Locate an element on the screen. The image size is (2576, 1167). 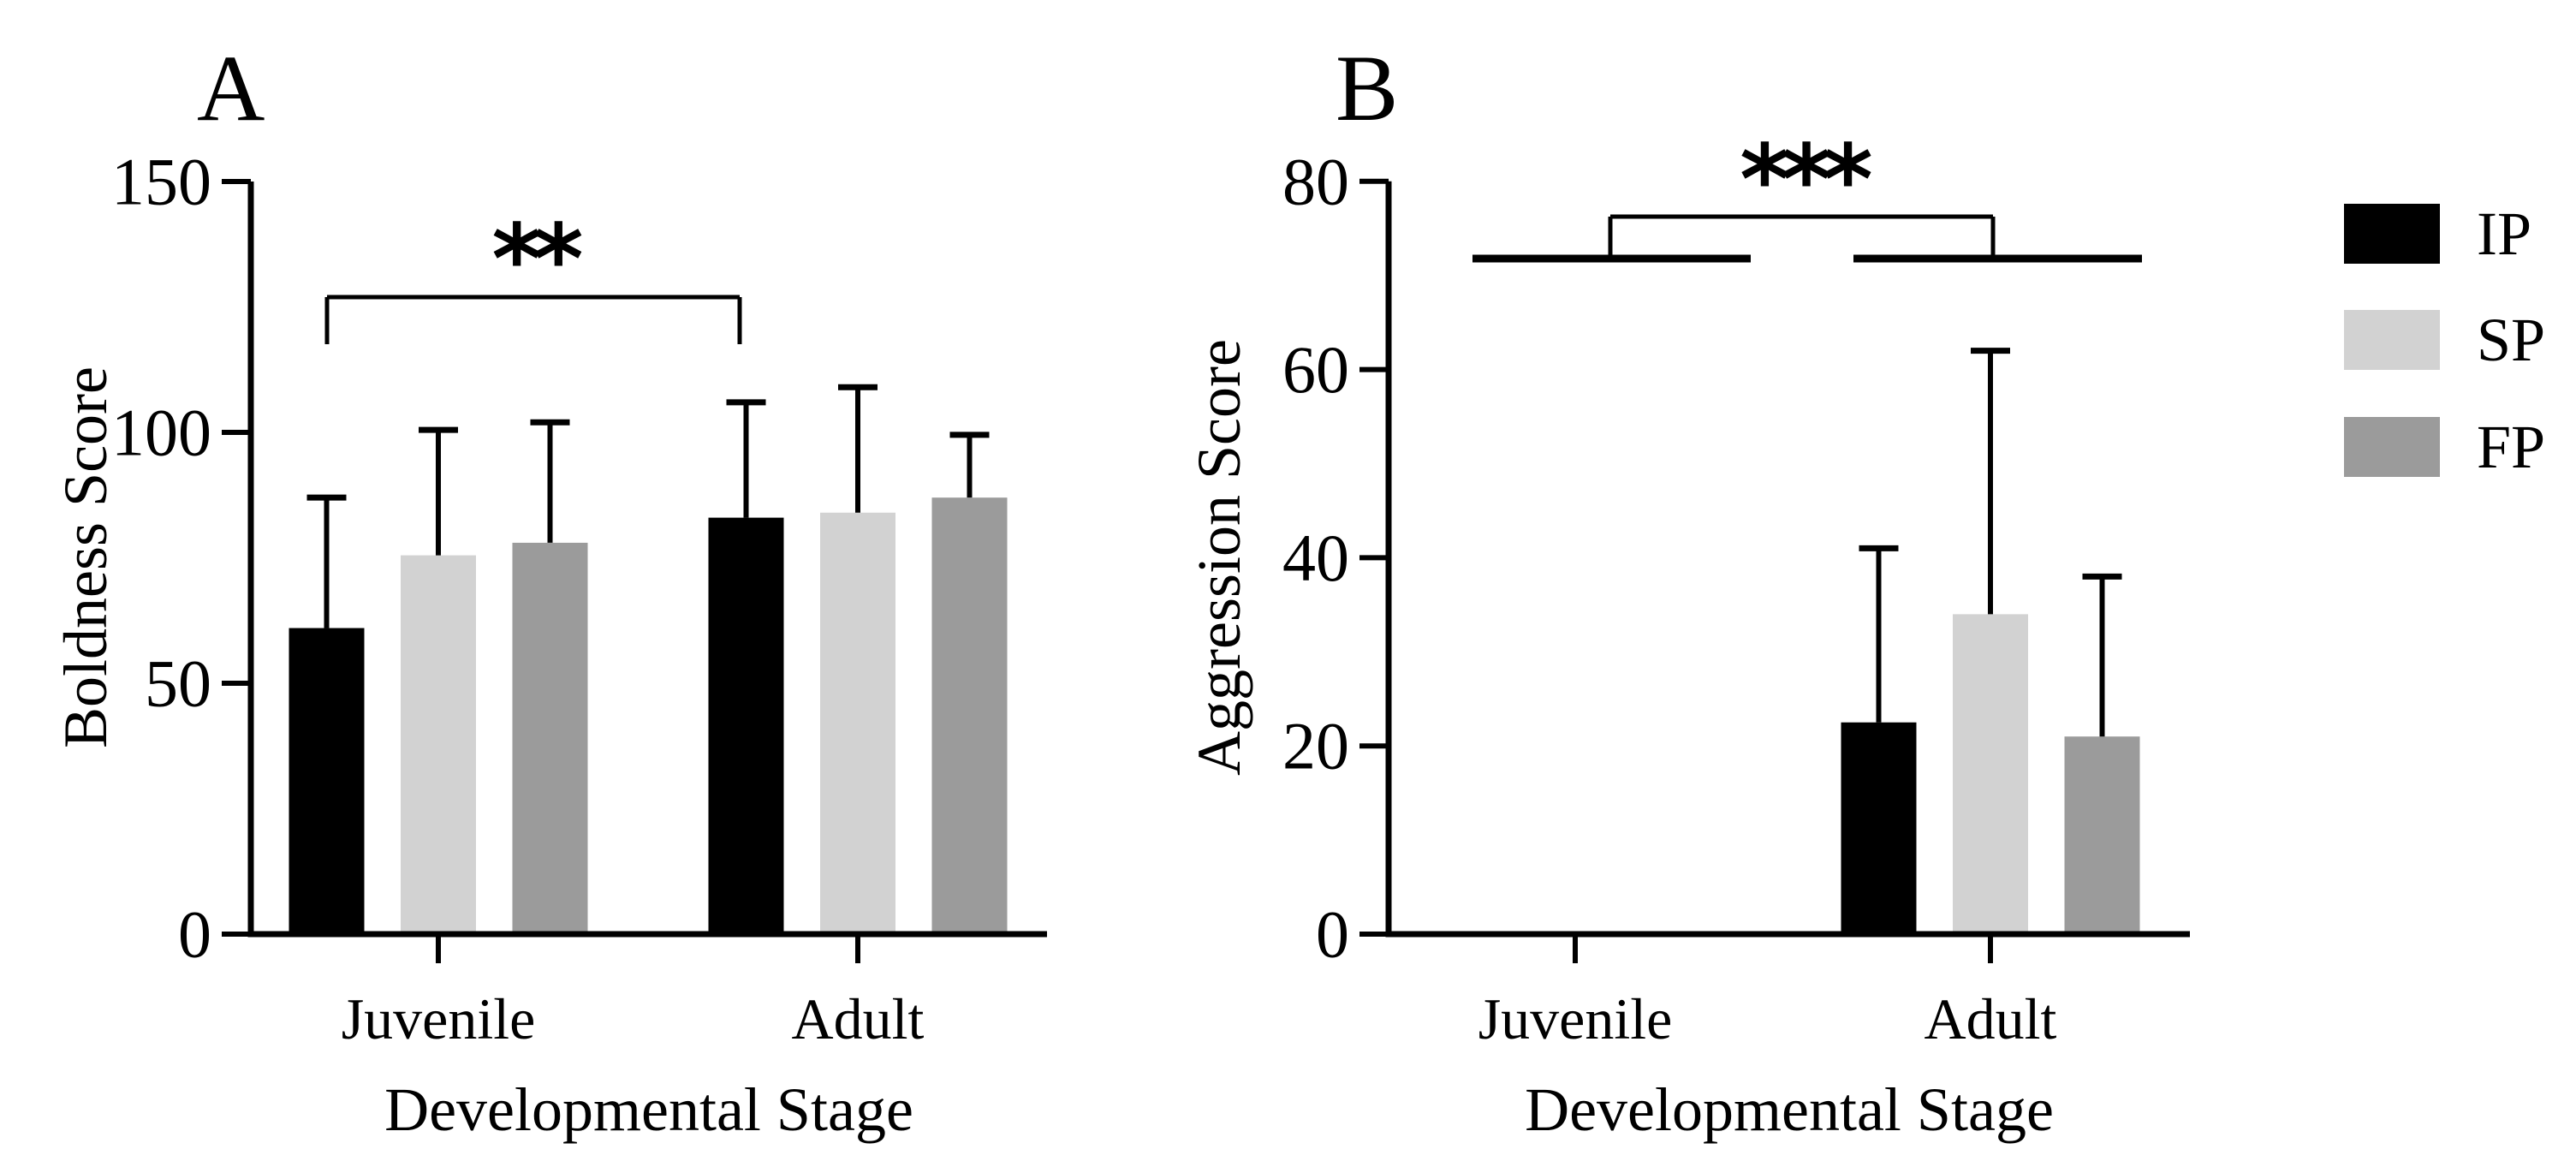
panel-b-label: B is located at coordinates (1367, 88).